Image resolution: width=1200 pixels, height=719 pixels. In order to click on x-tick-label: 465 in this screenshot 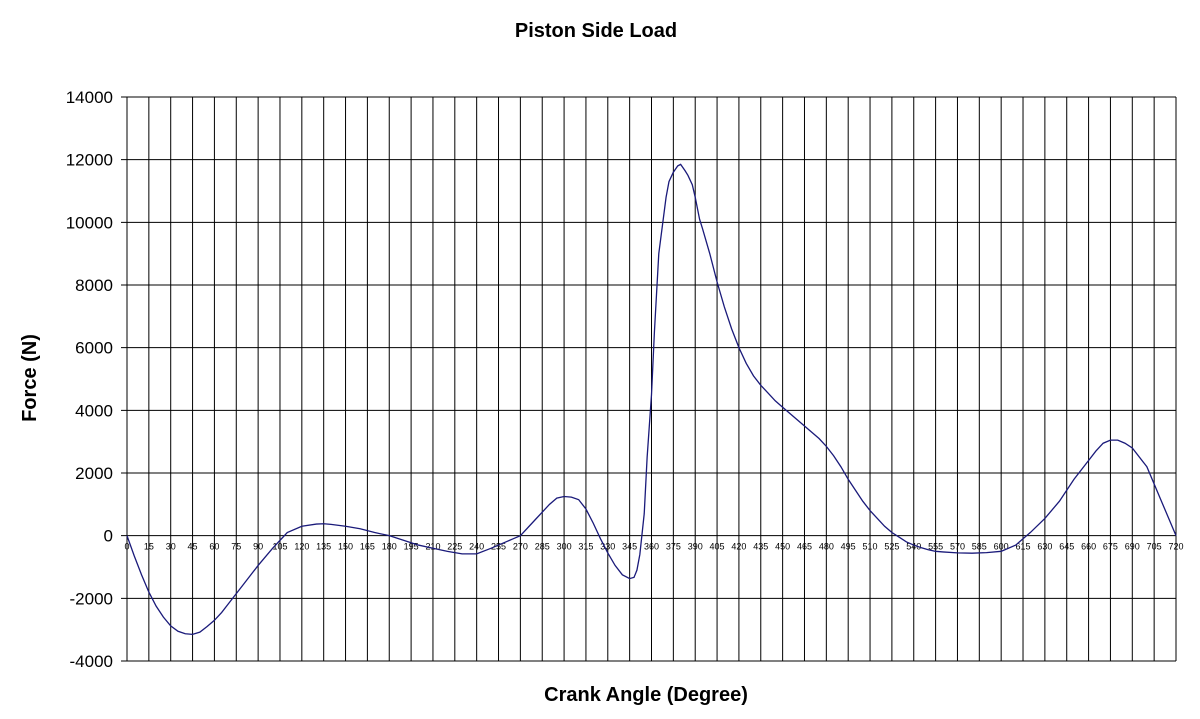, I will do `click(804, 547)`.